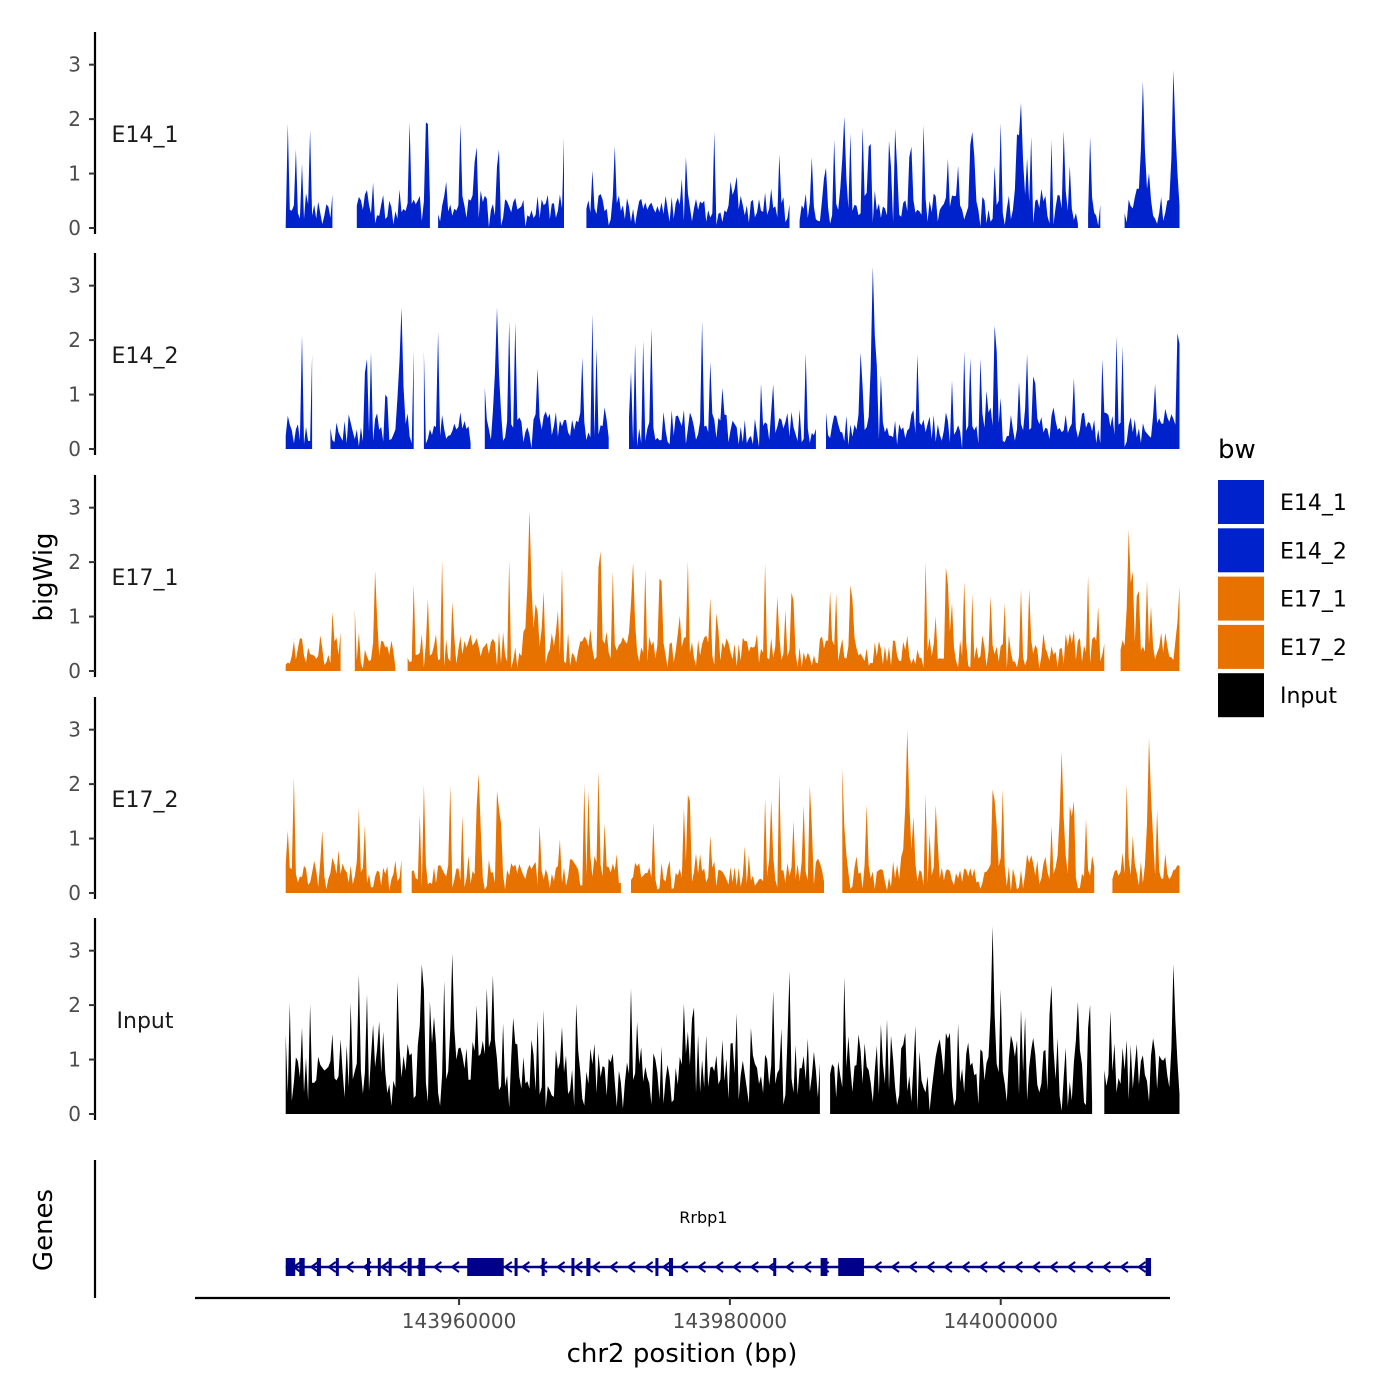 Image resolution: width=1400 pixels, height=1400 pixels. I want to click on genes-axis-title: Genes, so click(44, 1230).